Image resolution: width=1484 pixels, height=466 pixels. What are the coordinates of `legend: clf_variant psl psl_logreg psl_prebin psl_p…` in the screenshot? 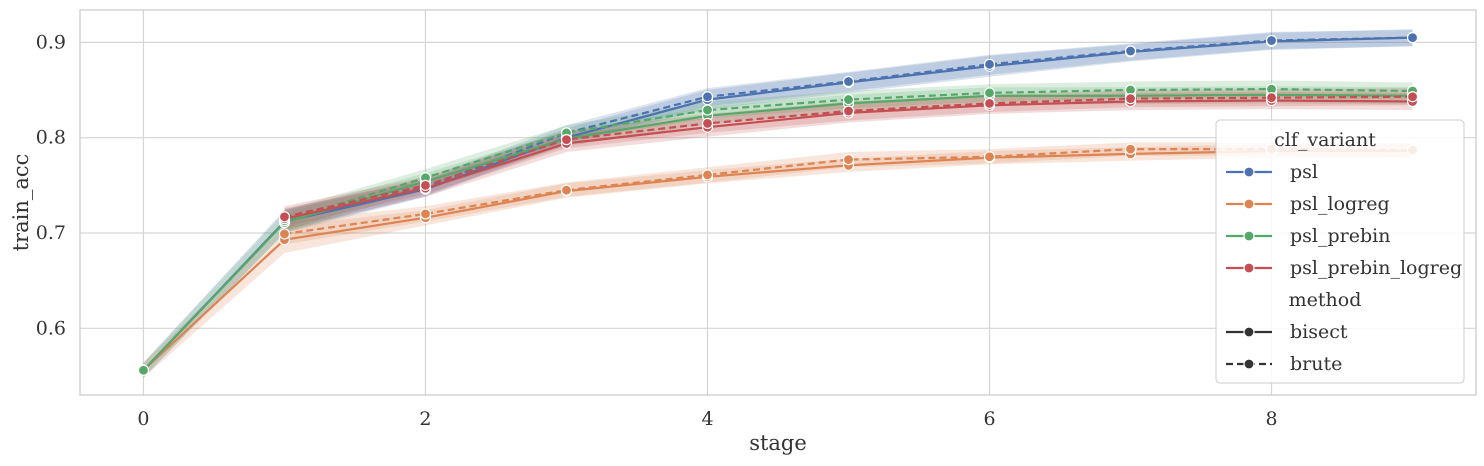 It's located at (1340, 251).